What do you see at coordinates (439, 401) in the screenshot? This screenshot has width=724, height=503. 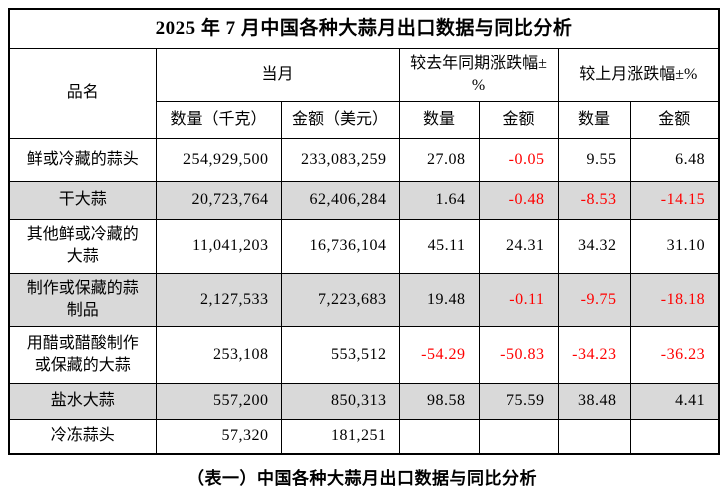 I see `yoy-qty-cell: 98.58` at bounding box center [439, 401].